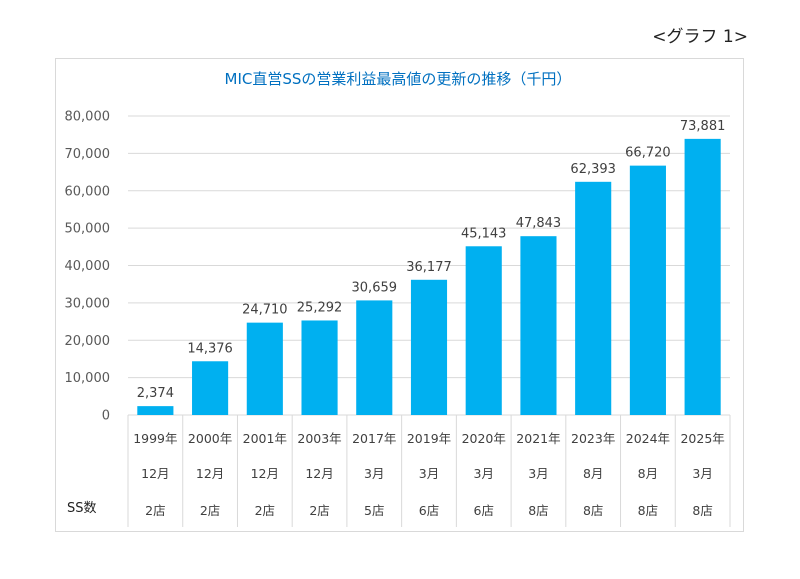 This screenshot has height=579, width=800. I want to click on category-year-label: 2024年, so click(648, 438).